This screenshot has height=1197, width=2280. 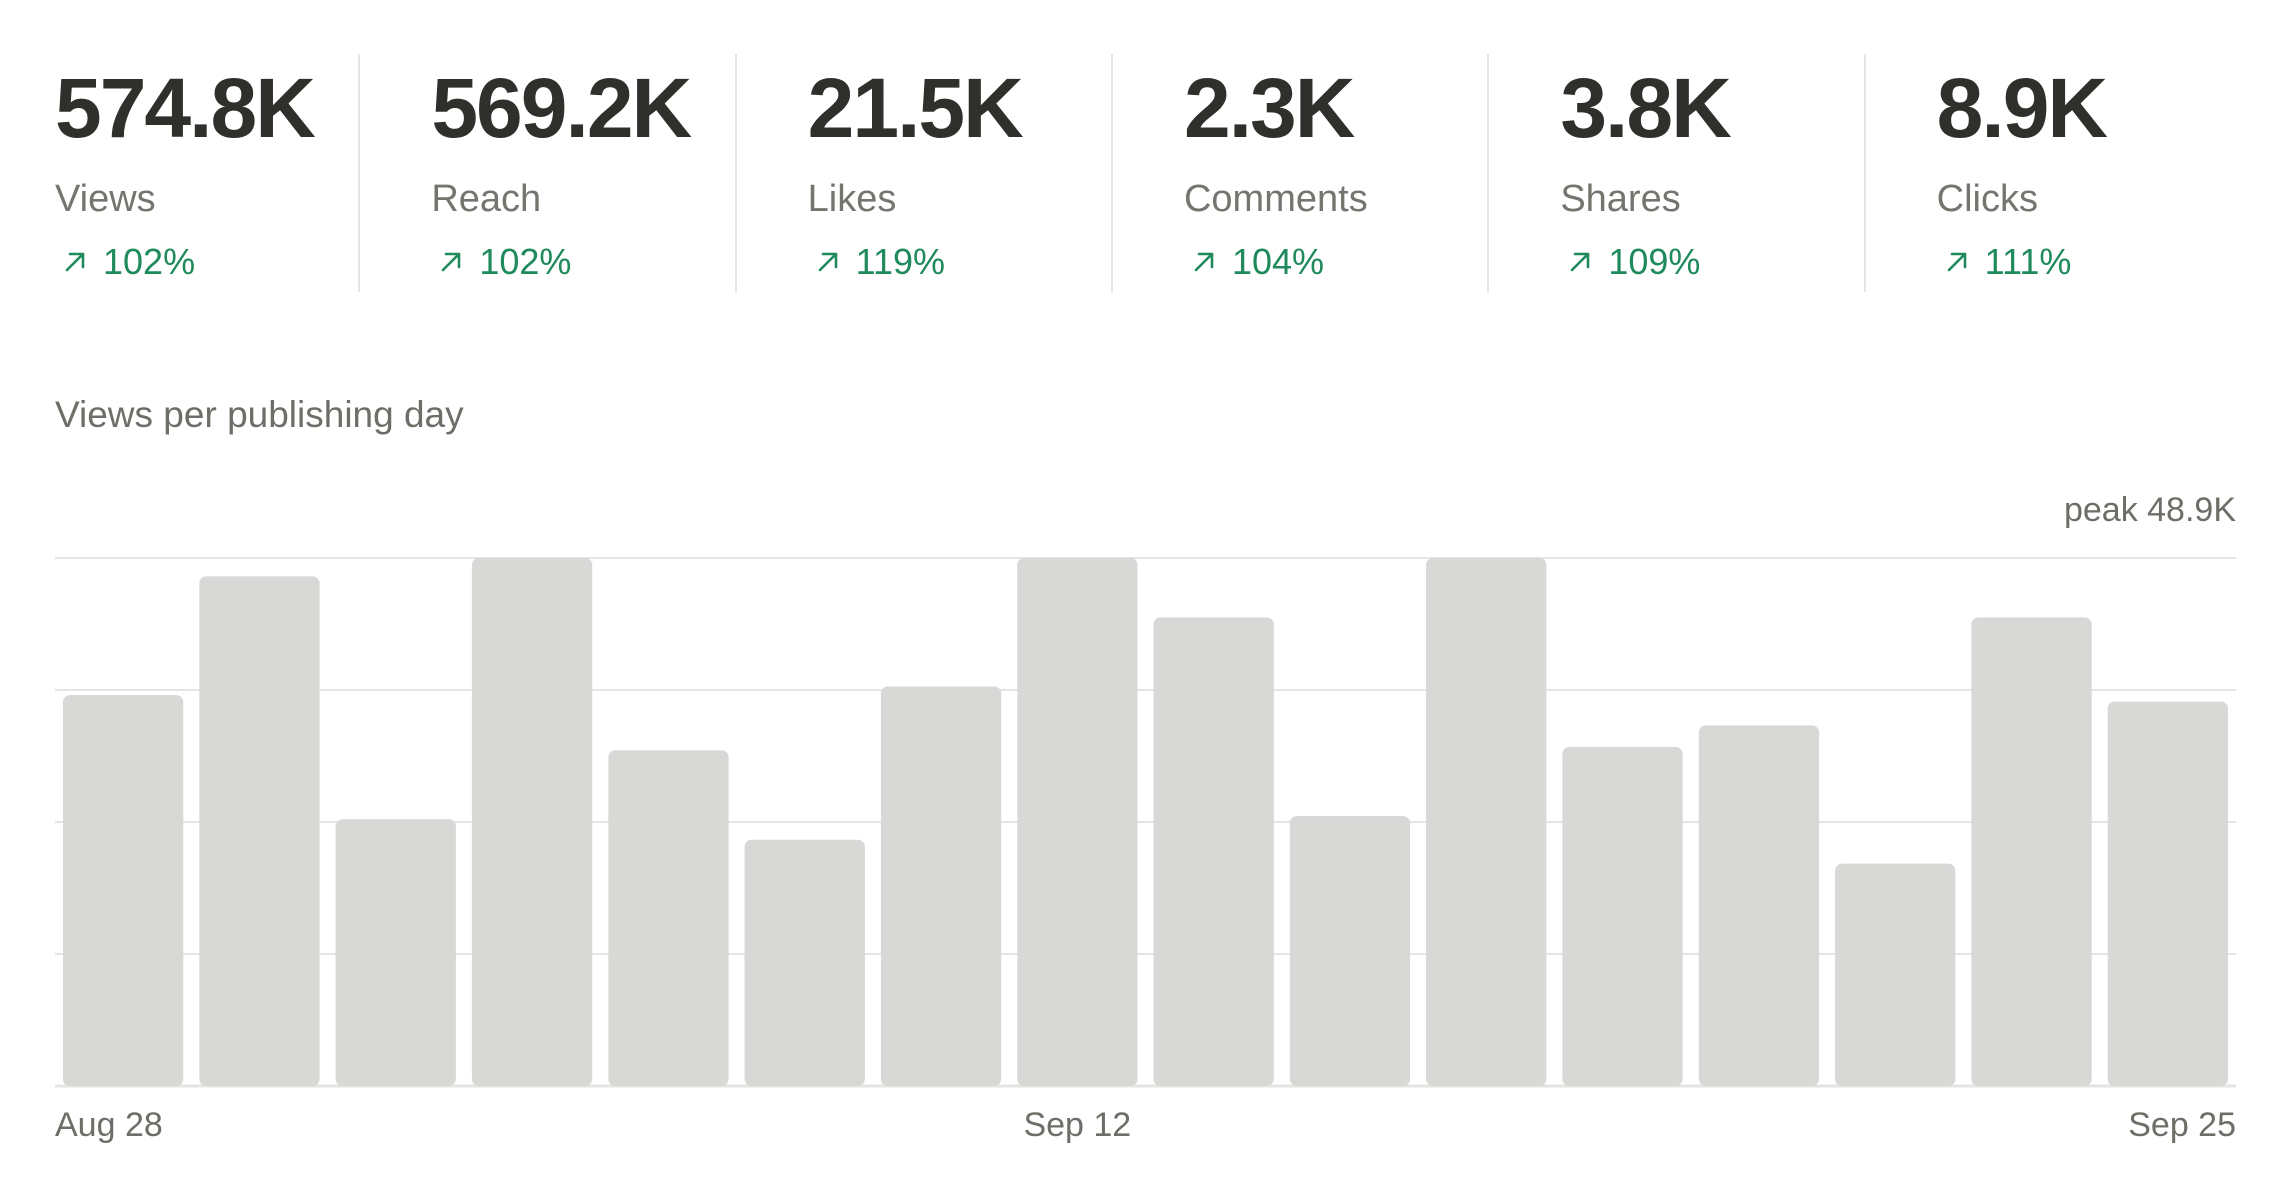 What do you see at coordinates (259, 414) in the screenshot?
I see `chart-title: Views per publishing day` at bounding box center [259, 414].